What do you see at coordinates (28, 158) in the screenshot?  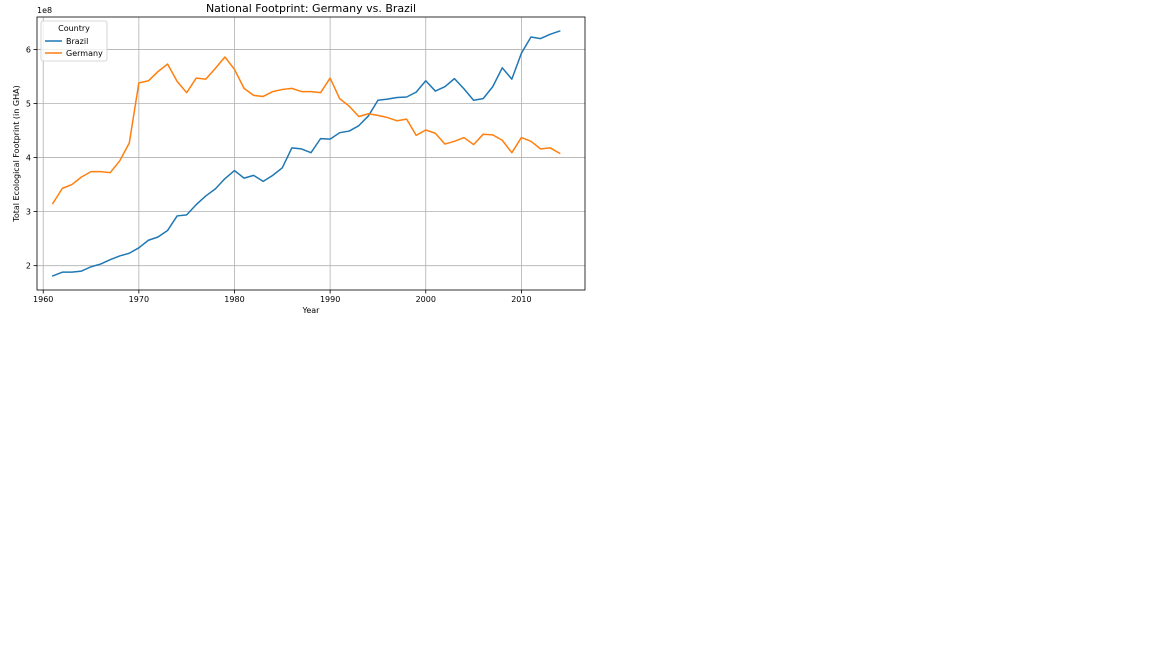 I see `y-tick-label: 4` at bounding box center [28, 158].